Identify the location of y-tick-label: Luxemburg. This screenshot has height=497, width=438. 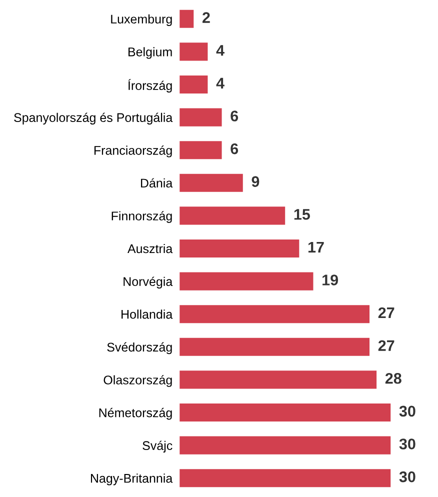
(141, 20).